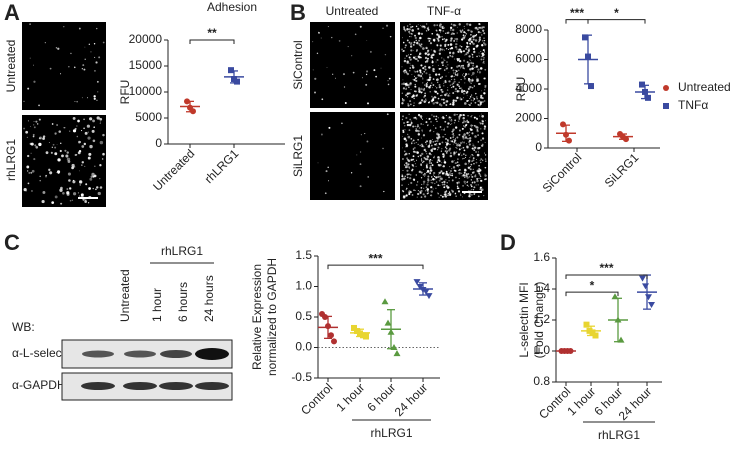 This screenshot has height=455, width=734. What do you see at coordinates (298, 156) in the screenshot?
I see `image-row-label: SiLRG1` at bounding box center [298, 156].